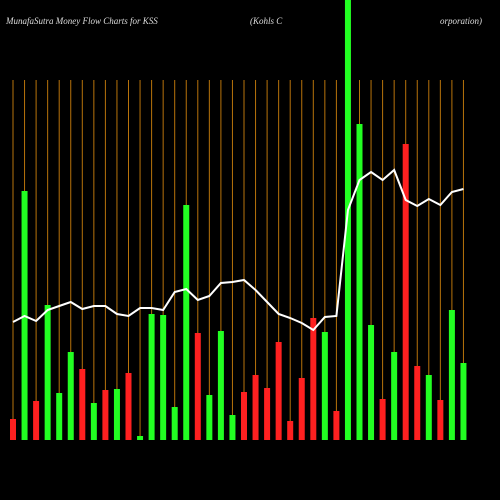 This screenshot has height=500, width=500. Describe the element at coordinates (81, 21) in the screenshot. I see `chart-title: MunafaSutra Money Flow Charts for KSS` at that location.